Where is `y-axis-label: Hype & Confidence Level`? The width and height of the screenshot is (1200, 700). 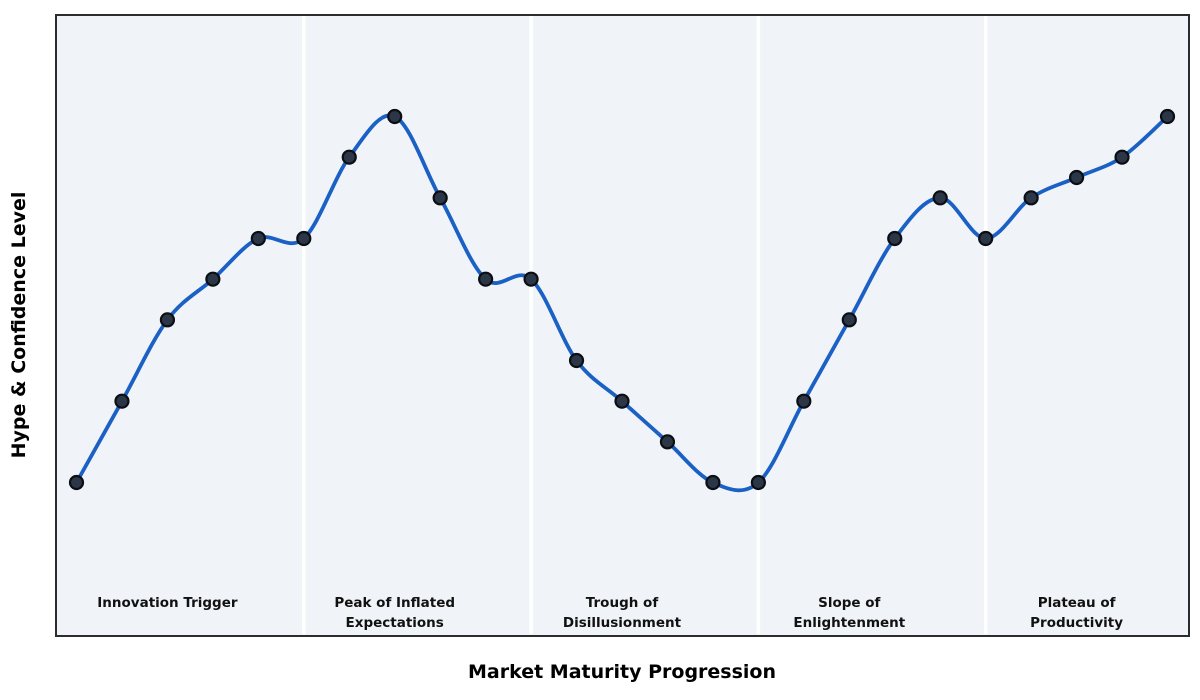
y-axis-label: Hype & Confidence Level is located at coordinates (19, 325).